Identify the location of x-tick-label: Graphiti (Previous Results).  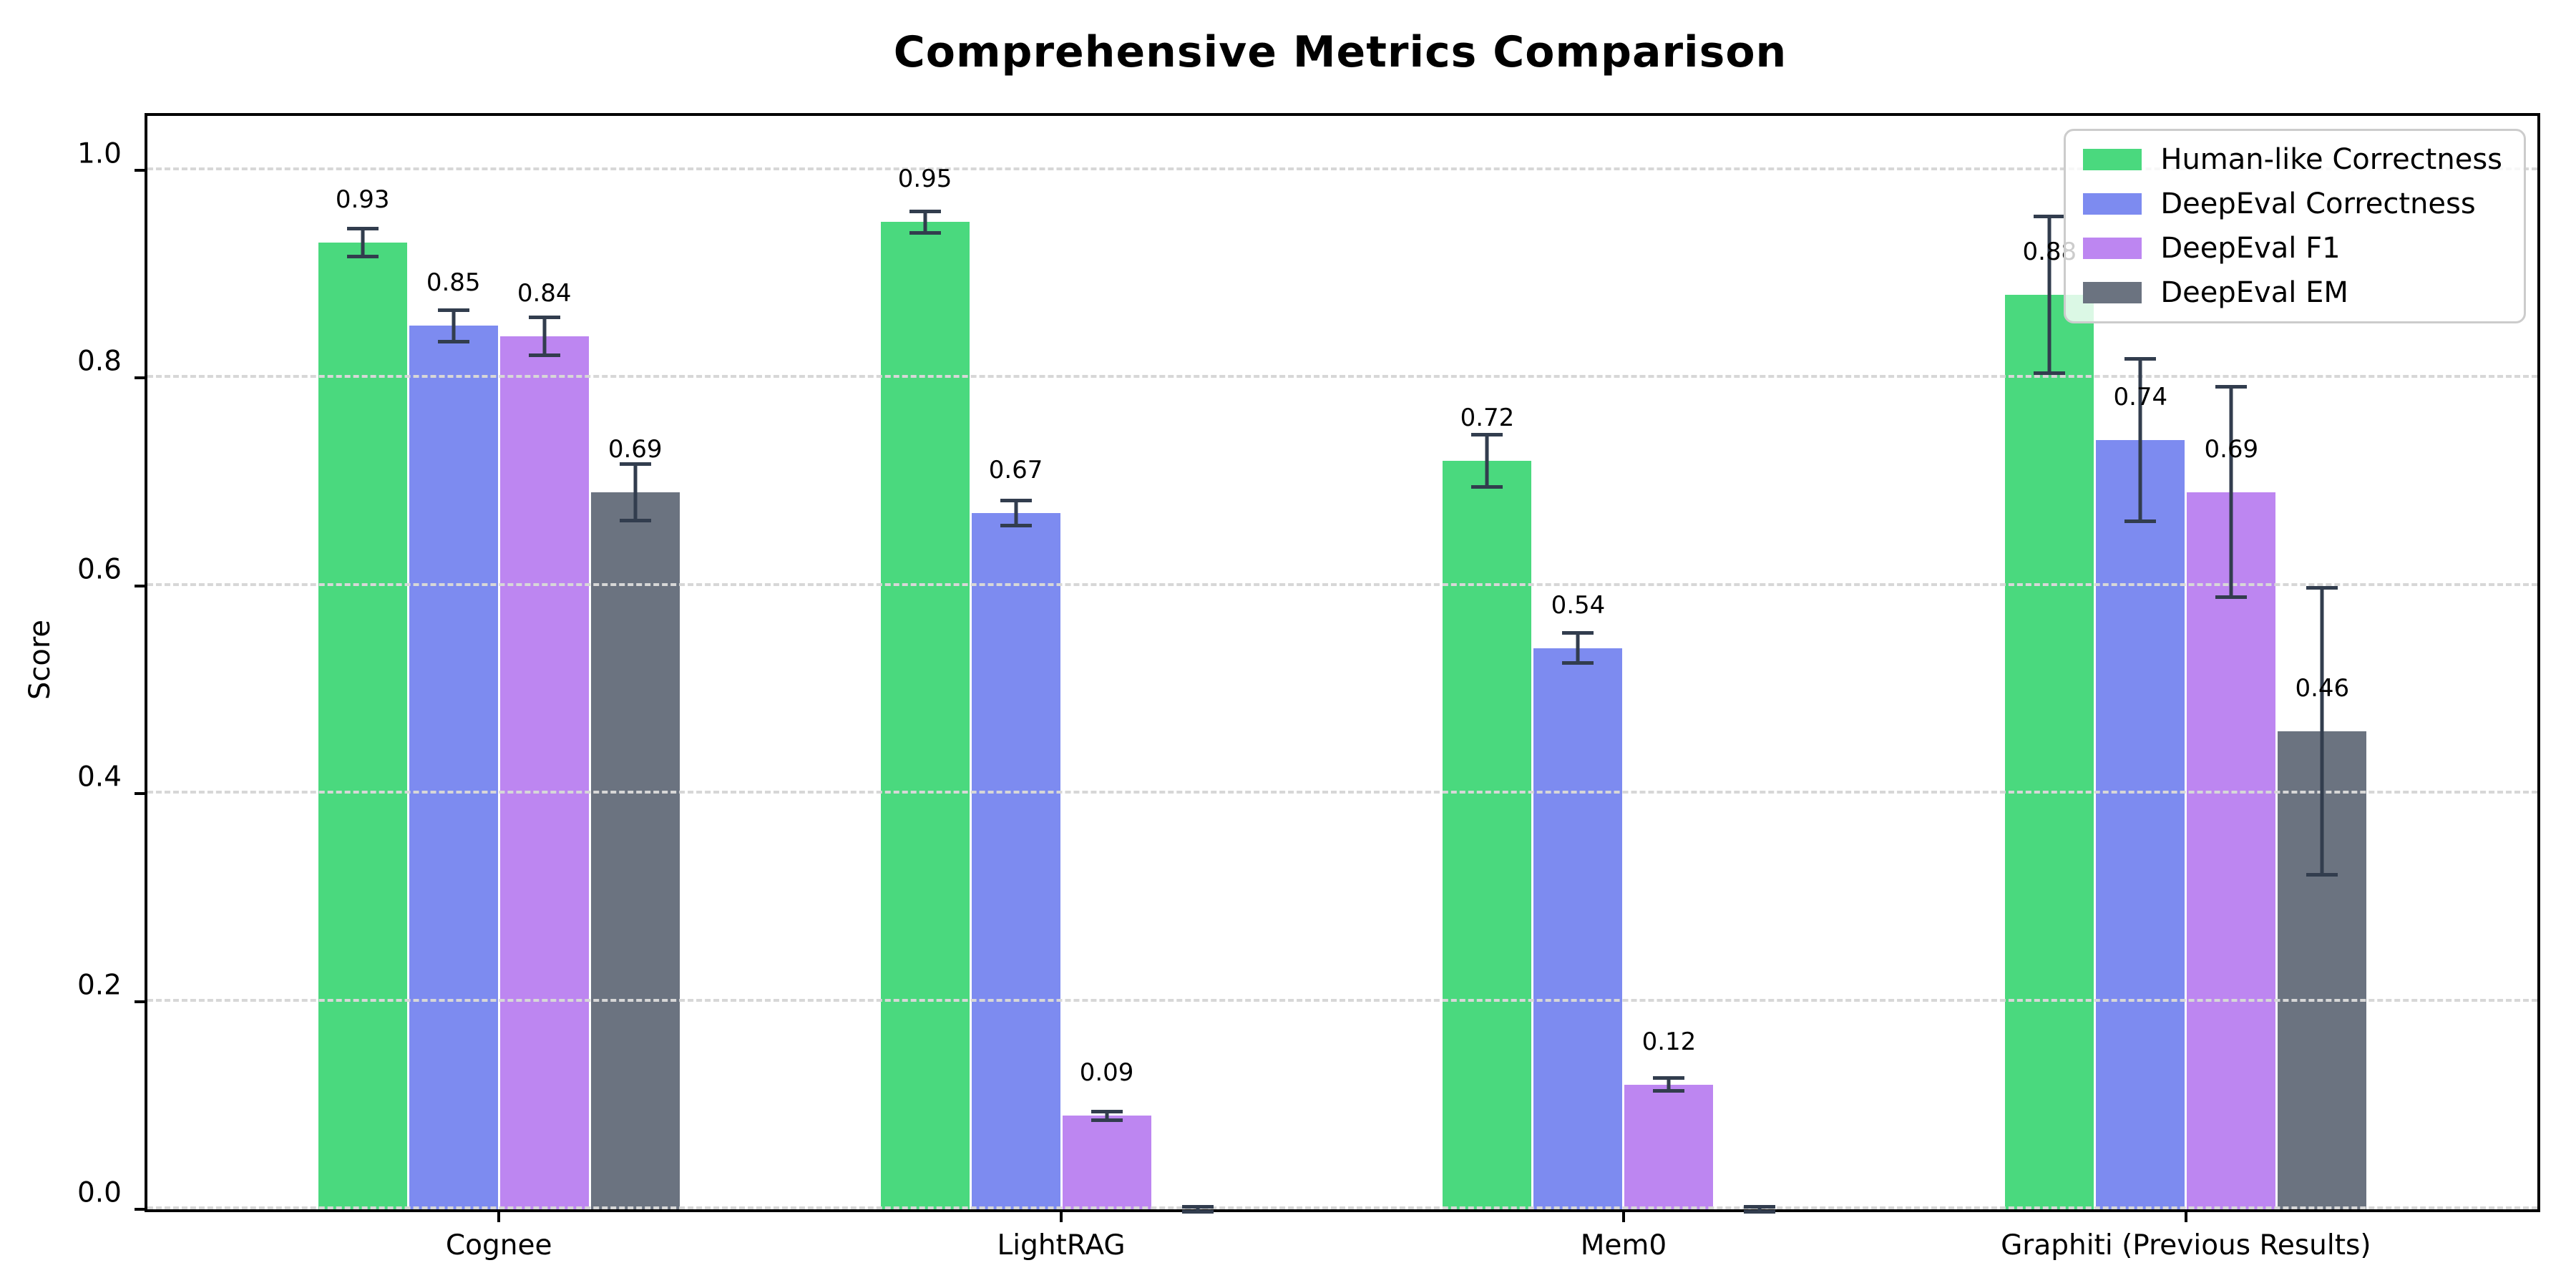
(2186, 1245).